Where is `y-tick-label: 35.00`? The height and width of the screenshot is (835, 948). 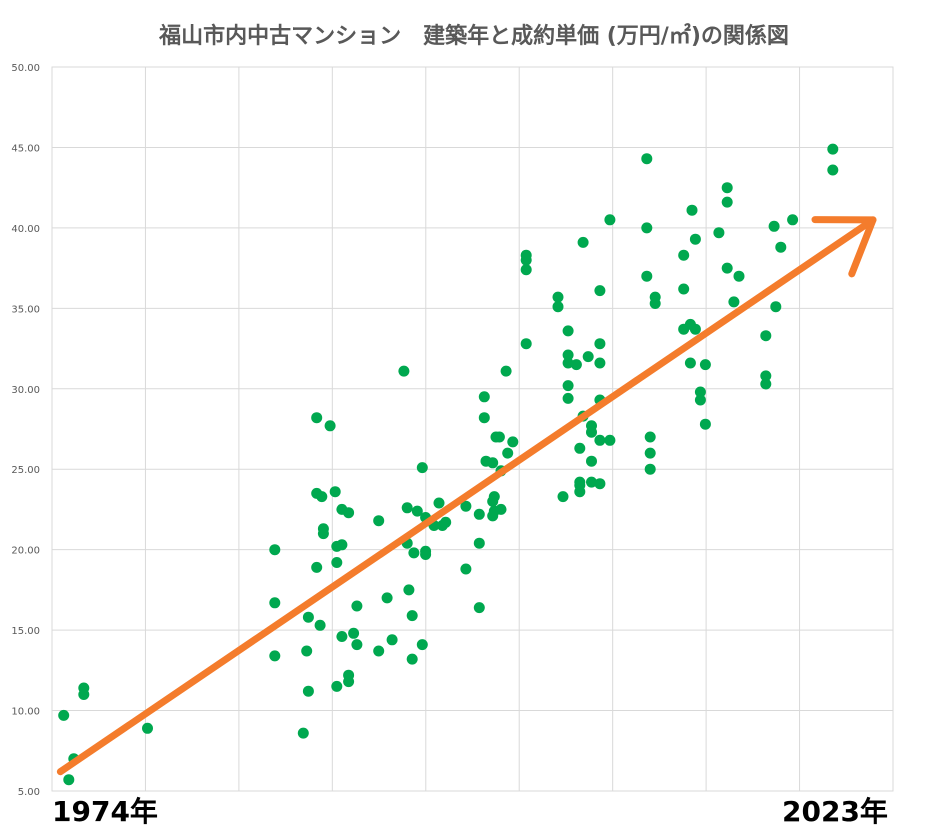
y-tick-label: 35.00 is located at coordinates (25, 309).